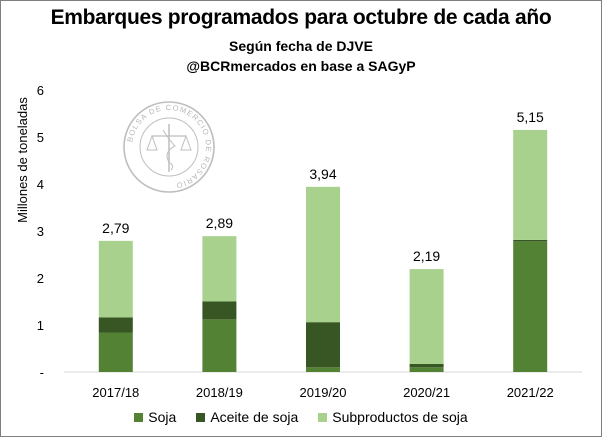  I want to click on legend-item: Aceite de soja, so click(247, 417).